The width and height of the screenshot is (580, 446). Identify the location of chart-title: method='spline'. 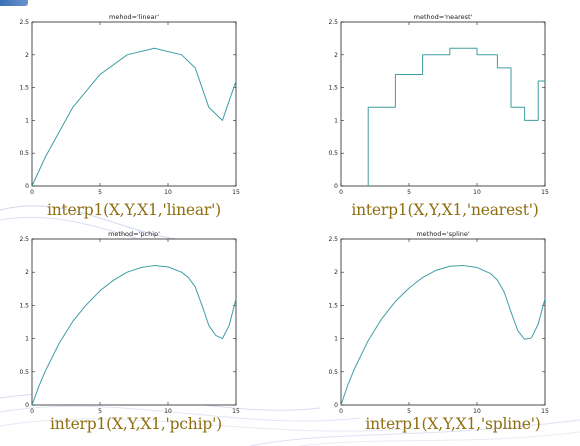
(443, 234).